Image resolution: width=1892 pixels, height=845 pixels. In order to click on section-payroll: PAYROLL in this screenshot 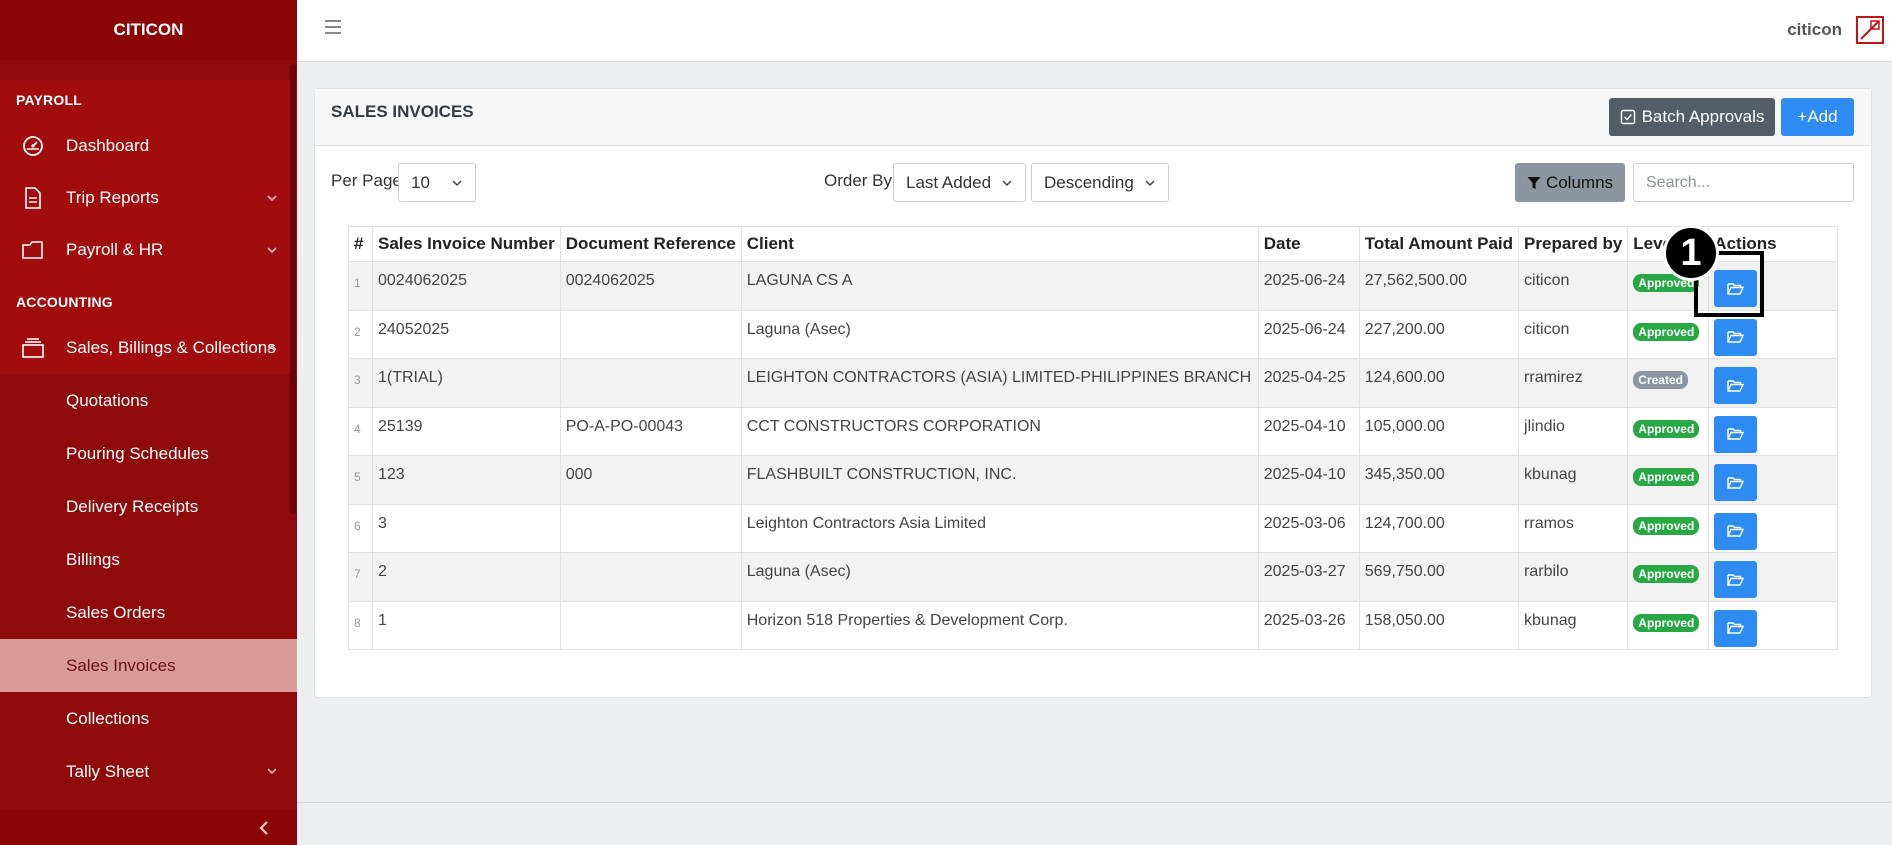, I will do `click(49, 100)`.